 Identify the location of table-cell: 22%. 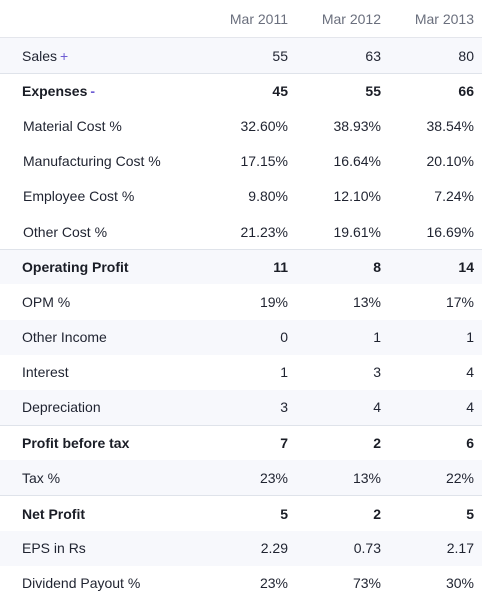
(459, 477).